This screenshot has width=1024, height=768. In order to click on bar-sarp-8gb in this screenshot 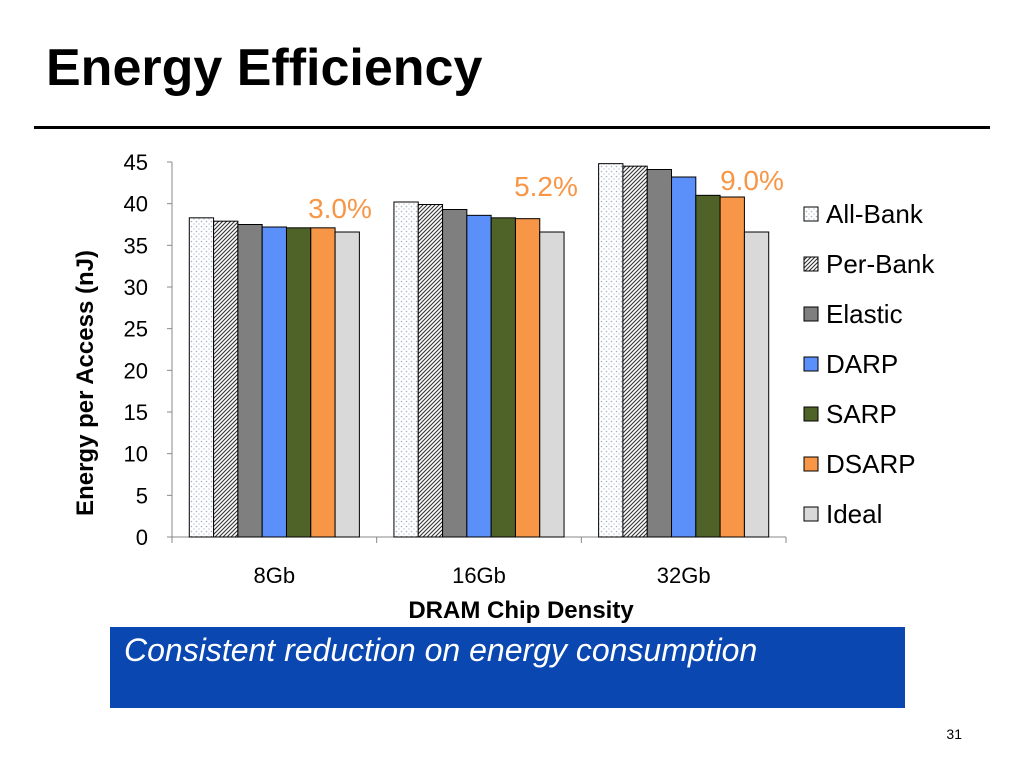, I will do `click(298, 382)`.